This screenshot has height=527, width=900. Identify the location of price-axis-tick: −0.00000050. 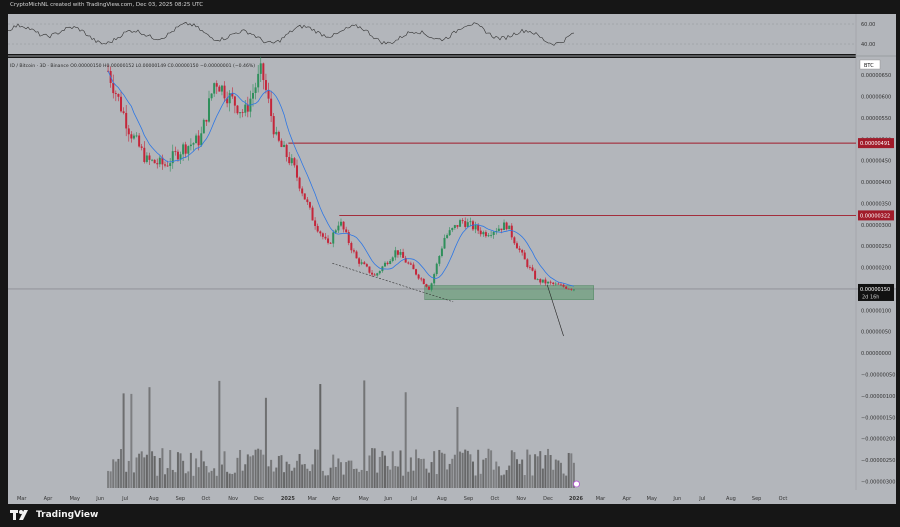
(878, 376).